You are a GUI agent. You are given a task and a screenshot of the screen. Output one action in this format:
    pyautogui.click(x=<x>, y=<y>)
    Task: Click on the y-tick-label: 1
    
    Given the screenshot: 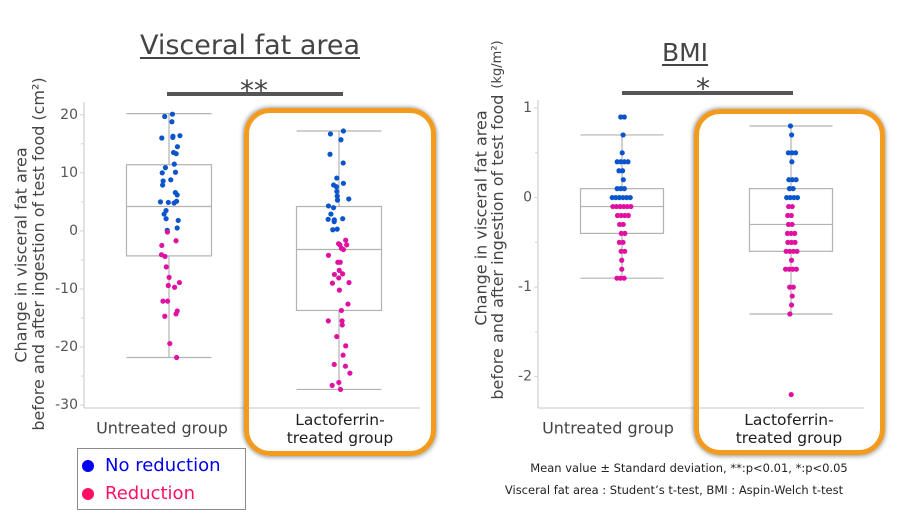 What is the action you would take?
    pyautogui.click(x=527, y=108)
    